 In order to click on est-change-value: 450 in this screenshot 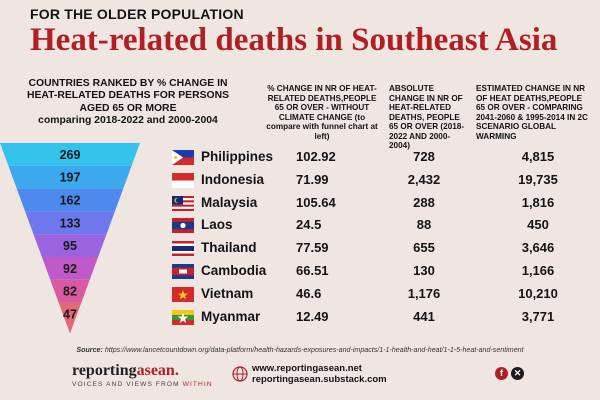, I will do `click(538, 225)`.